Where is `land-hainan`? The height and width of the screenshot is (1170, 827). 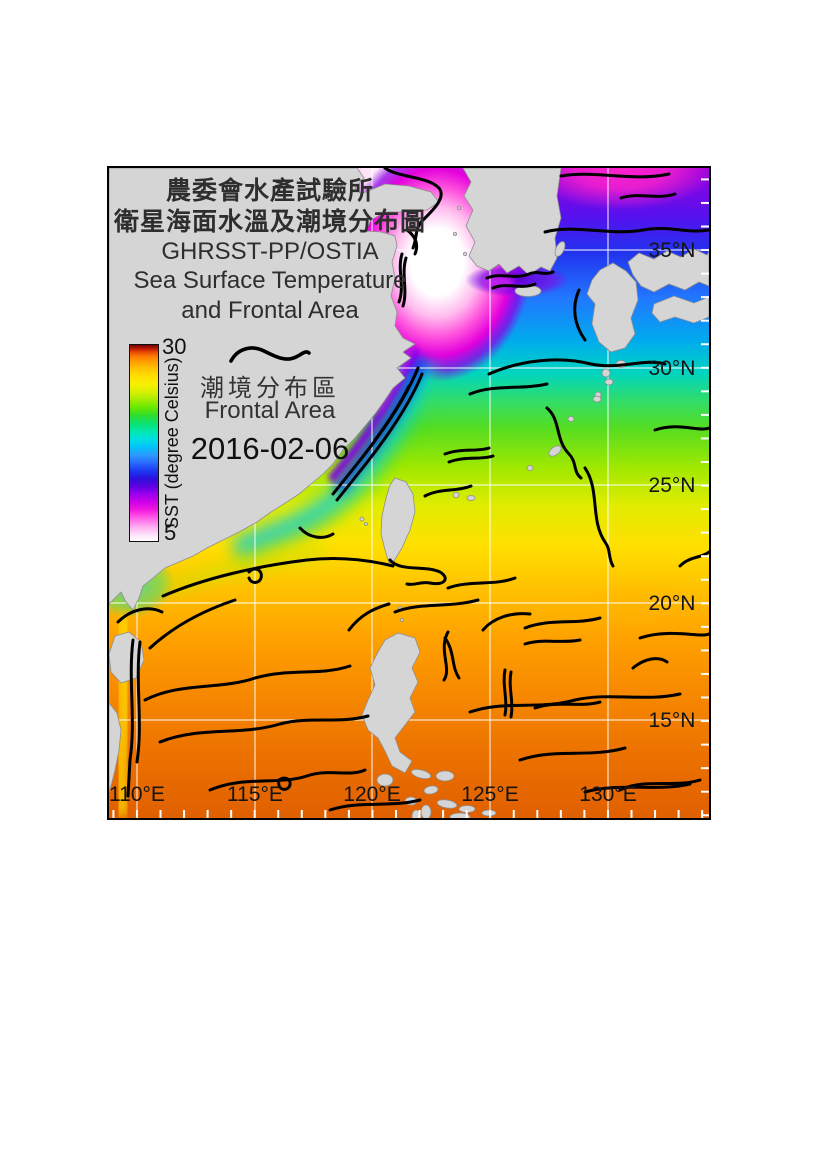
land-hainan is located at coordinates (127, 657).